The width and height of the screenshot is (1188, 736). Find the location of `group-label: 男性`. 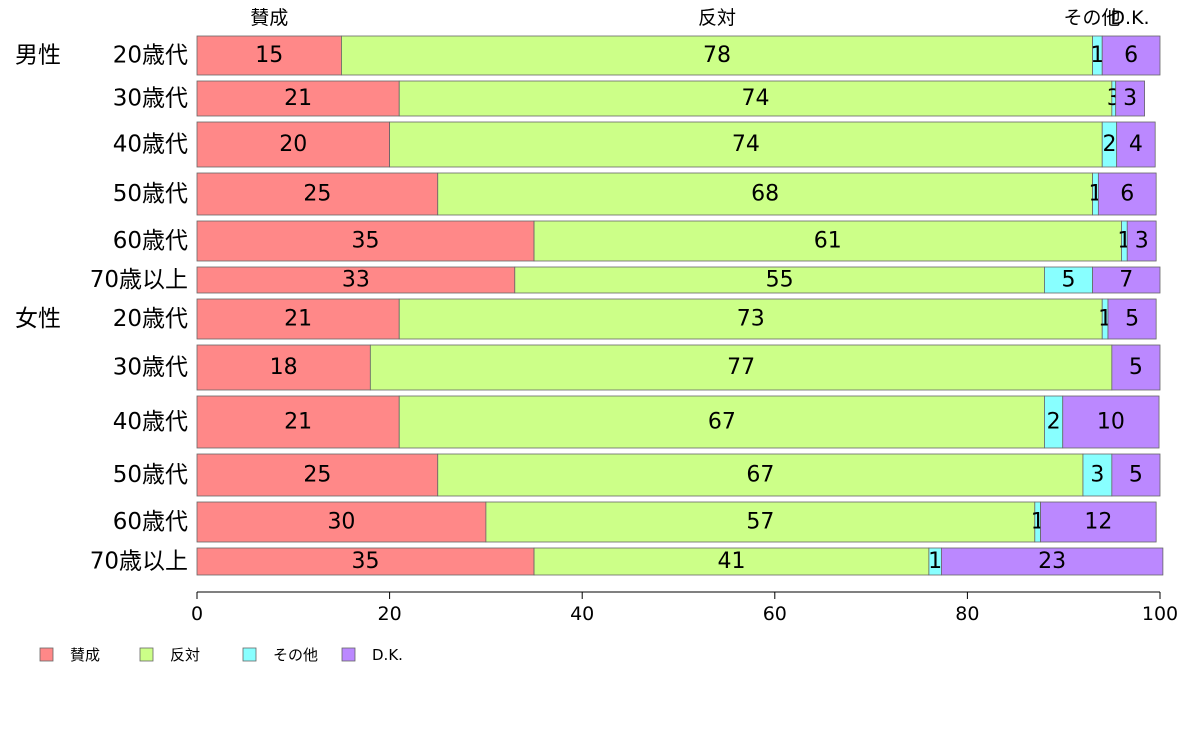

group-label: 男性 is located at coordinates (38, 56).